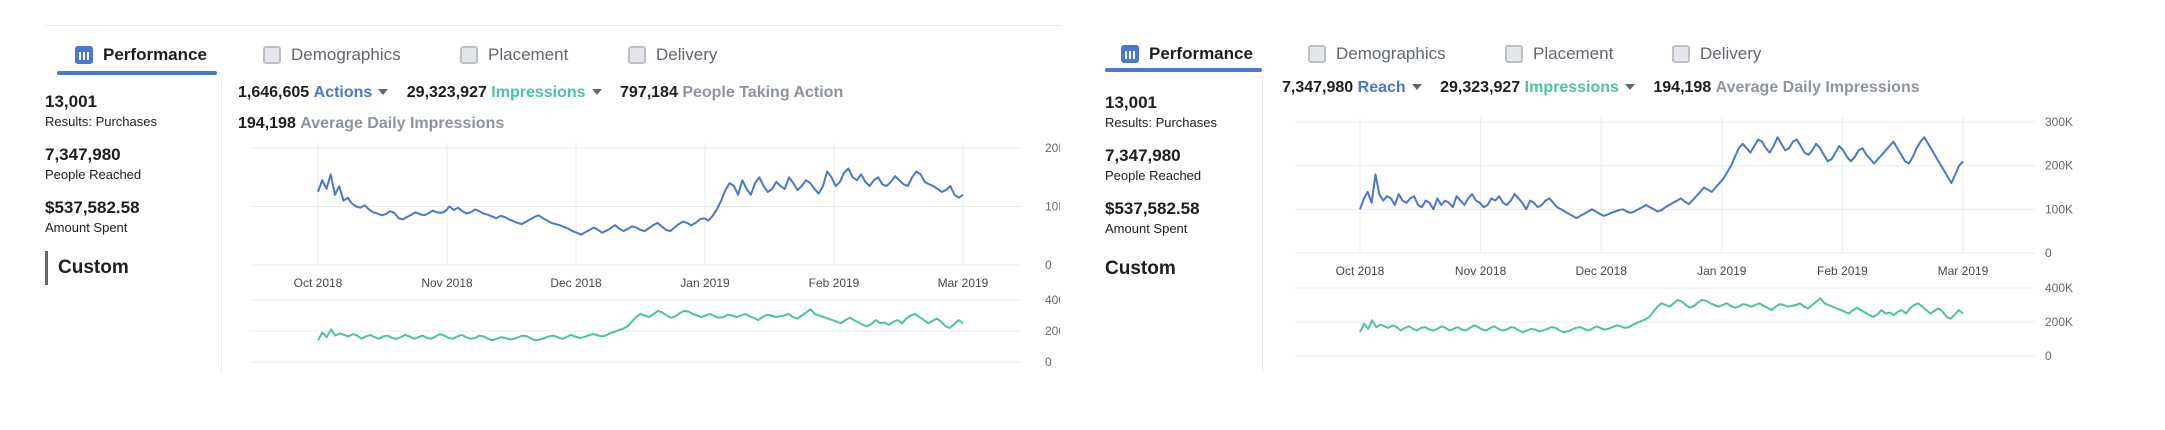 This screenshot has height=430, width=2165. Describe the element at coordinates (2059, 209) in the screenshot. I see `y-tick-label: 100K` at that location.